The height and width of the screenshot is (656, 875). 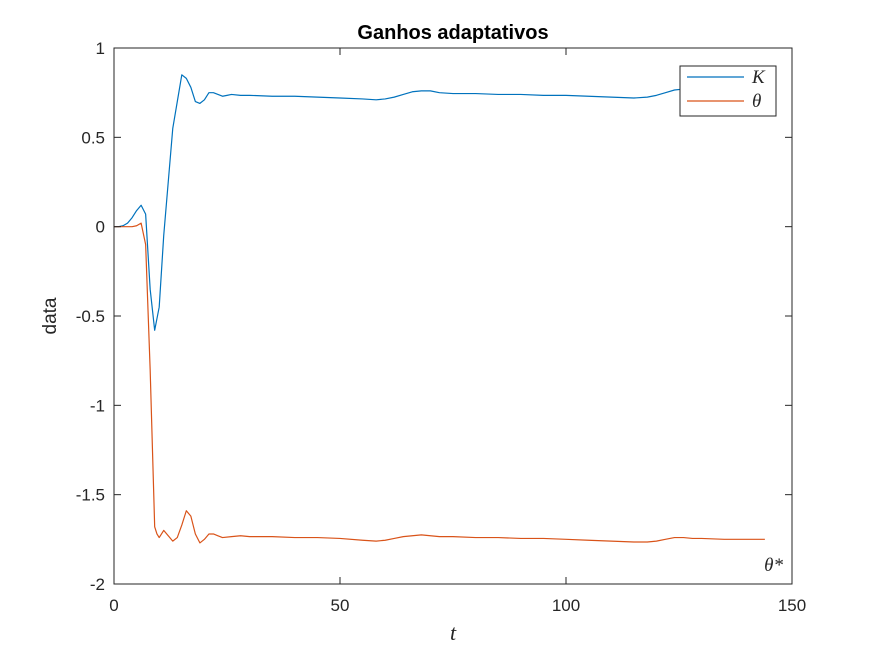 I want to click on x-tick-label: 0, so click(x=113, y=605).